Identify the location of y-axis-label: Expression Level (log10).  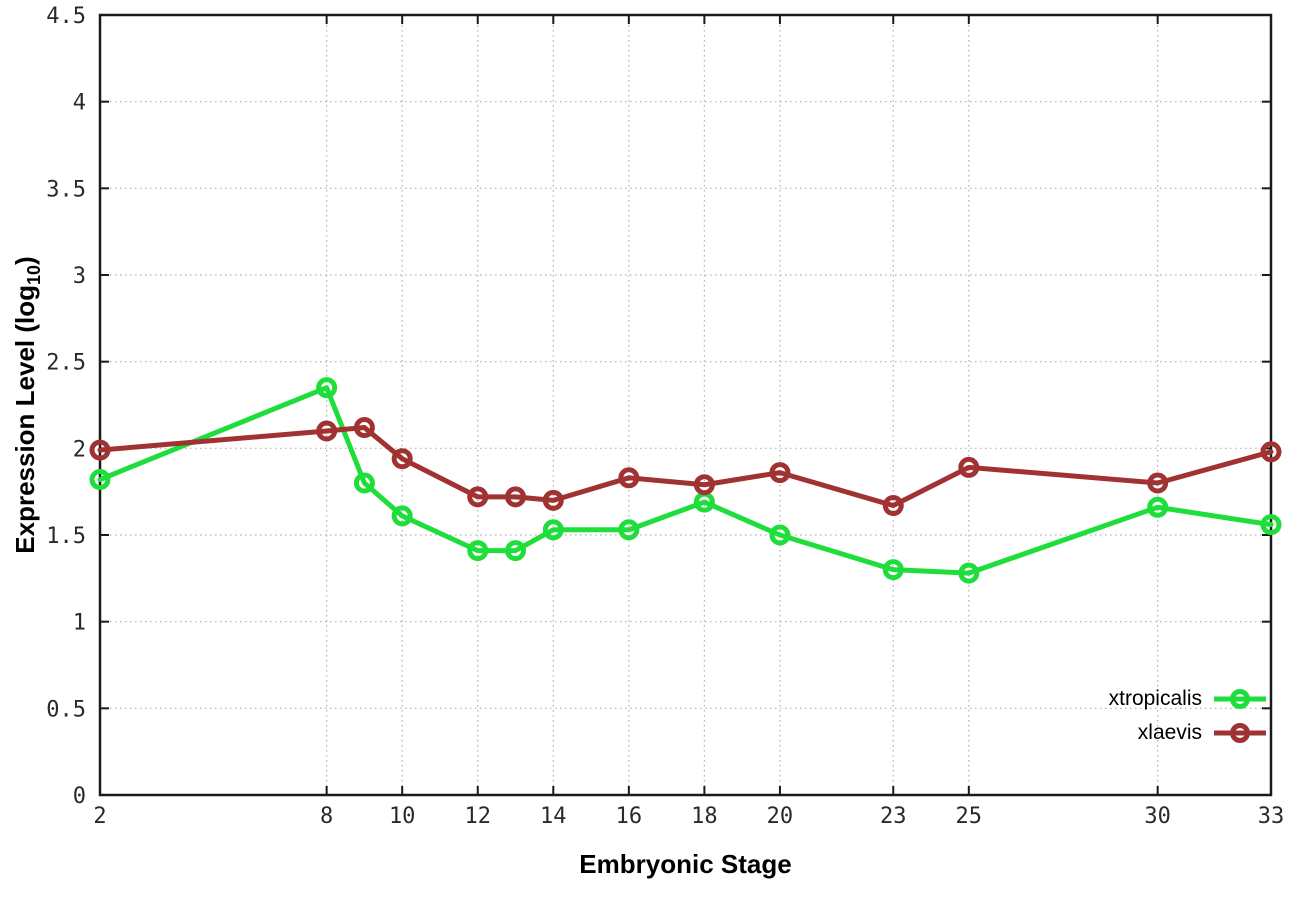
(27, 405).